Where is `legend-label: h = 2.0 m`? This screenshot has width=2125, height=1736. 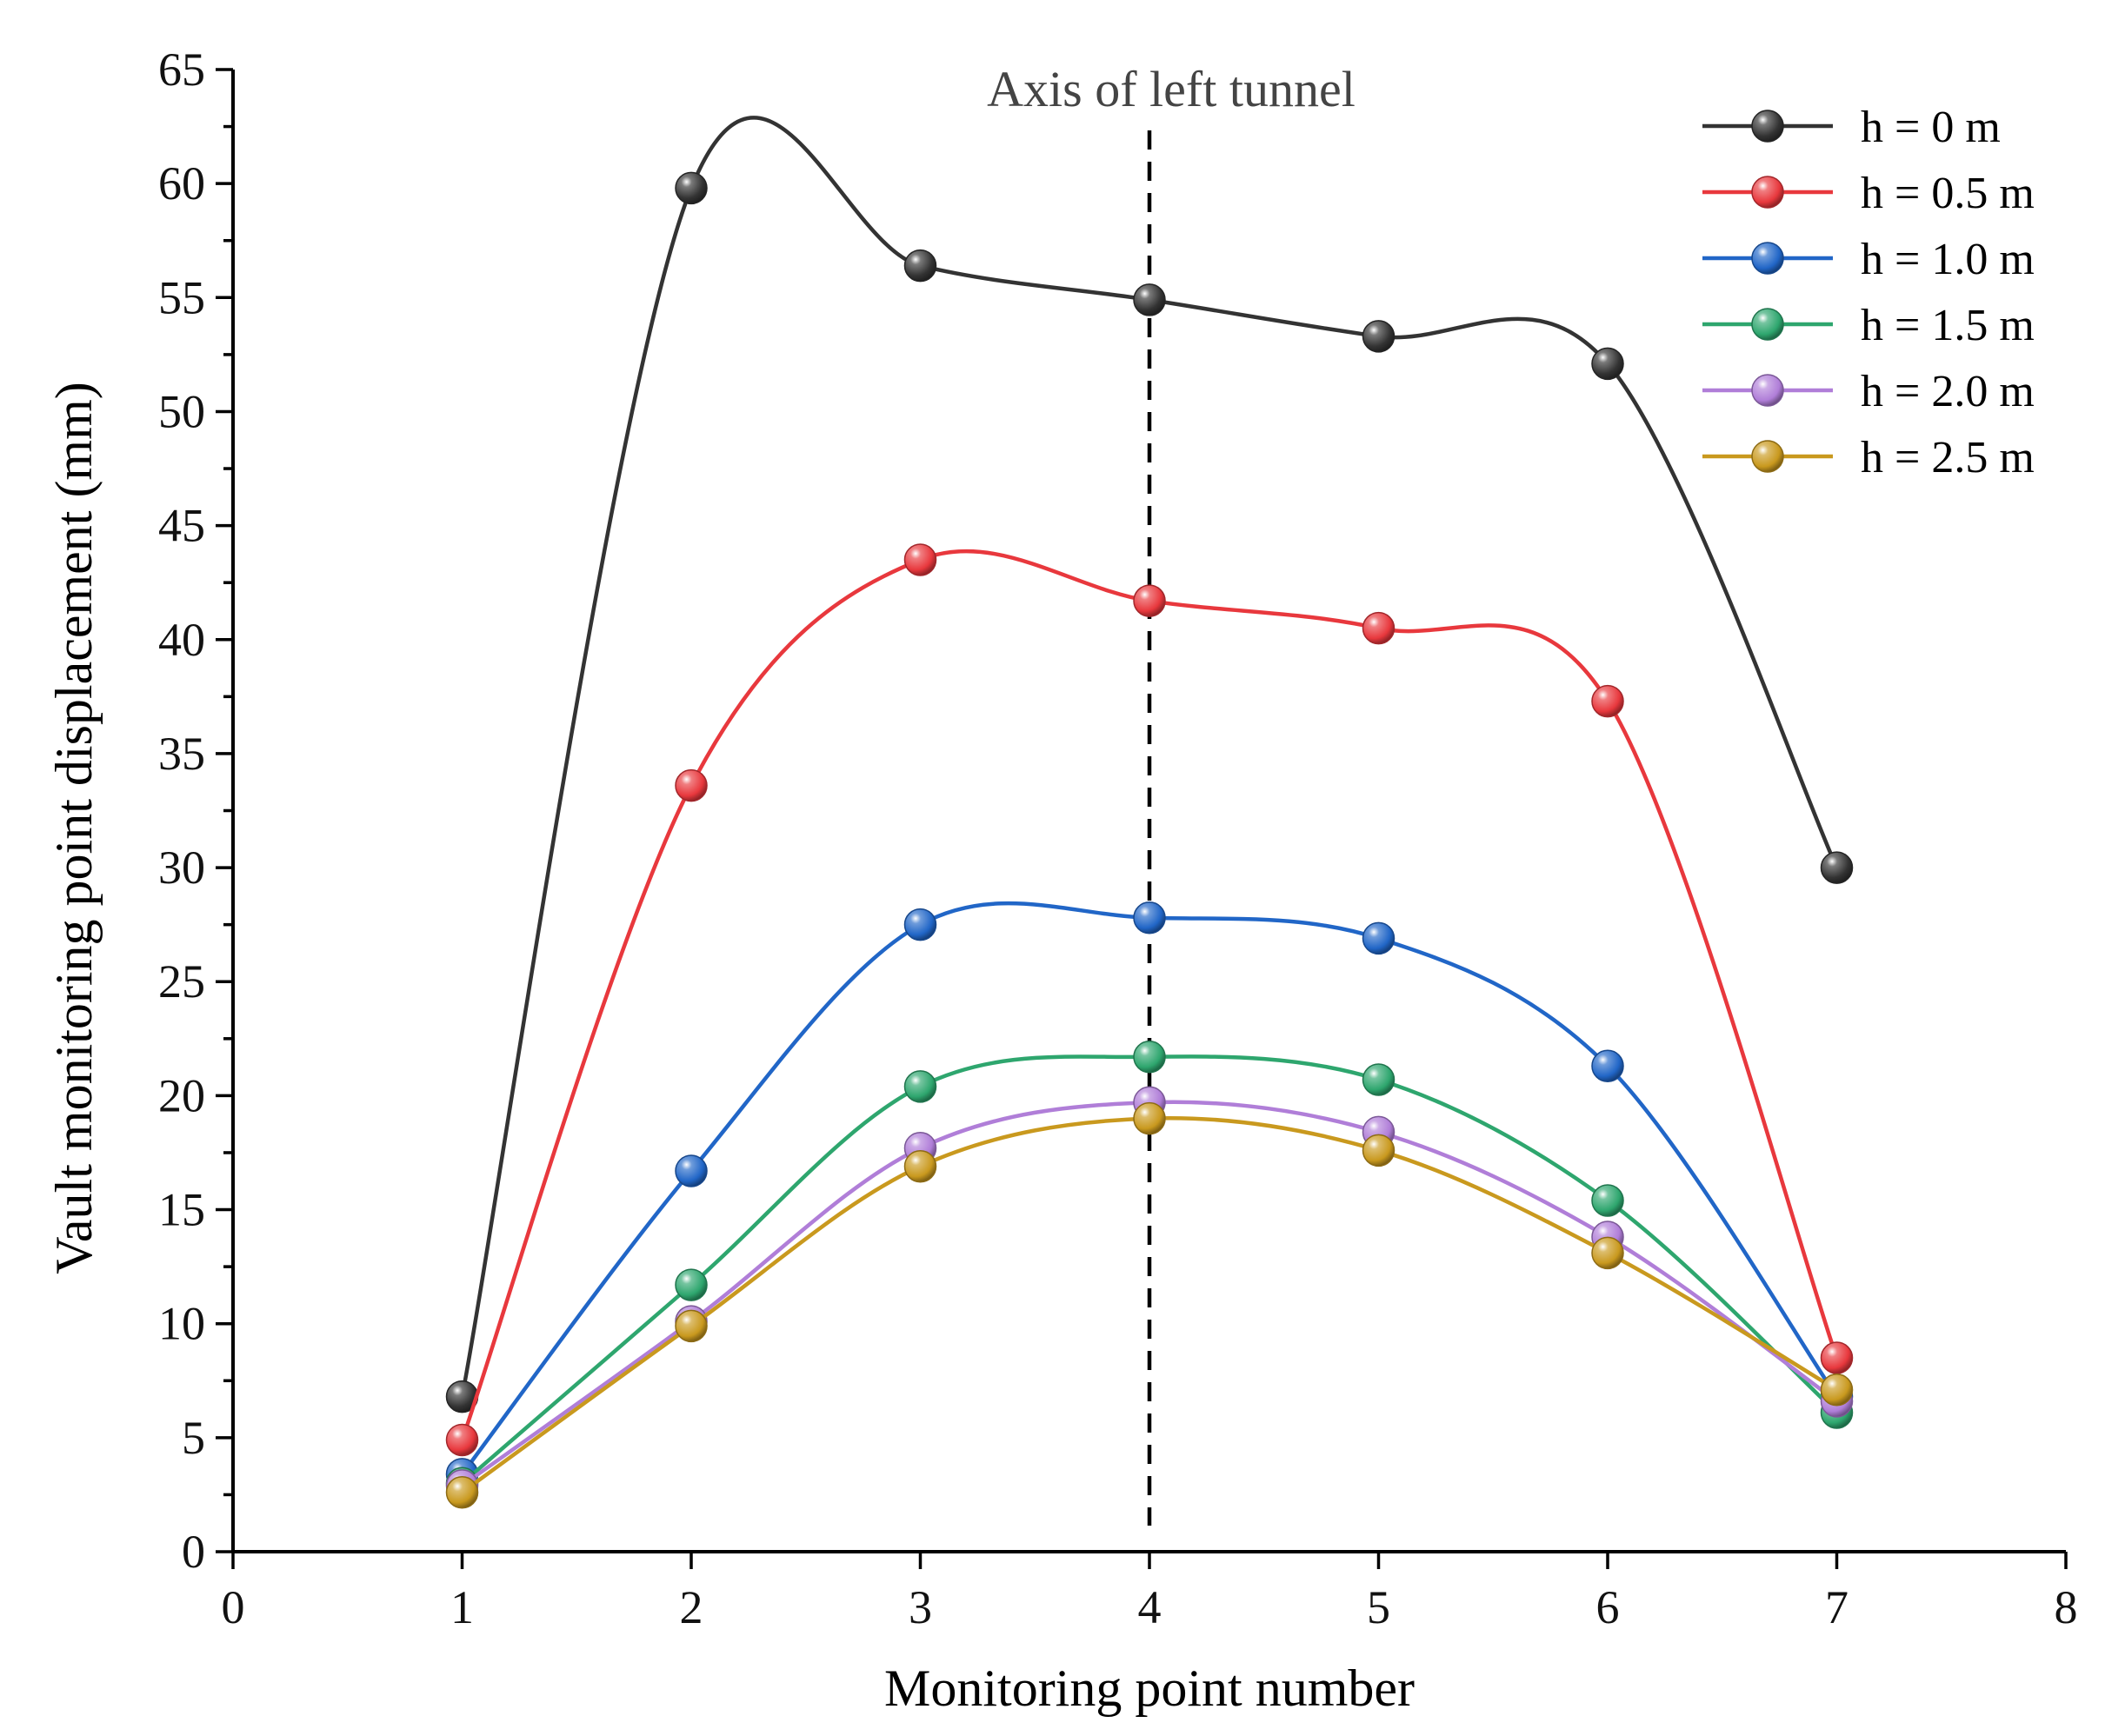
legend-label: h = 2.0 m is located at coordinates (1948, 391).